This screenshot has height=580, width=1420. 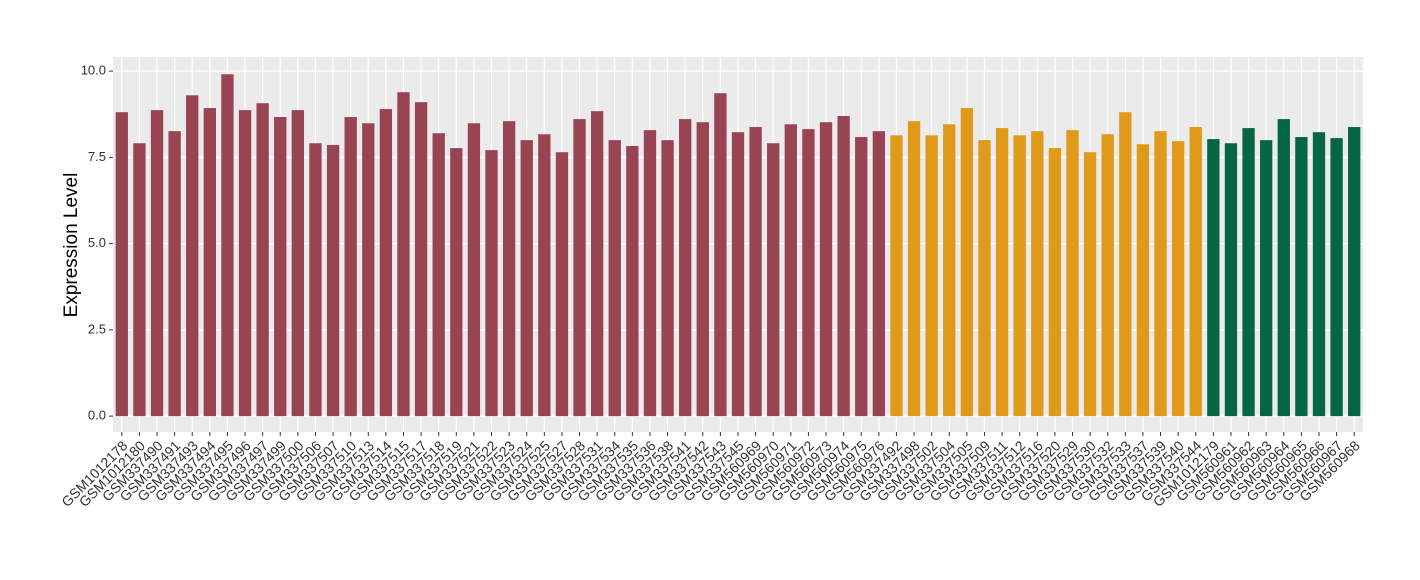 I want to click on y-tick-label: 7.5, so click(x=97, y=156).